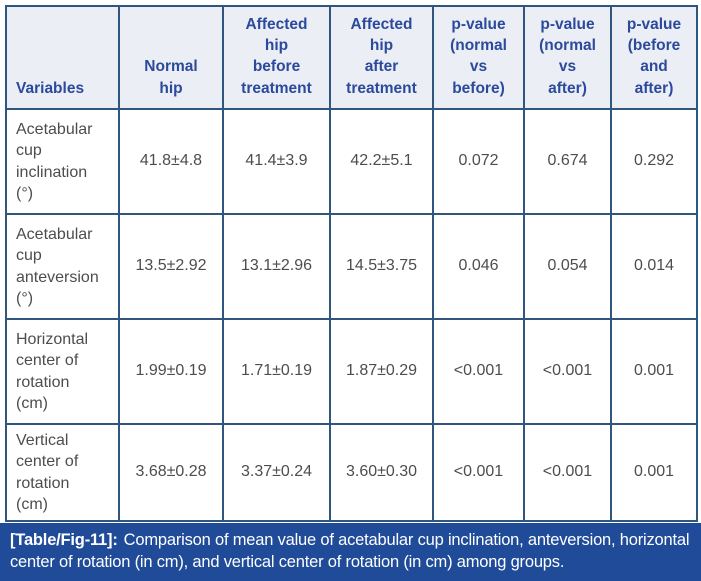 The width and height of the screenshot is (701, 581). Describe the element at coordinates (381, 371) in the screenshot. I see `cell-value: 1.87±0.29` at that location.